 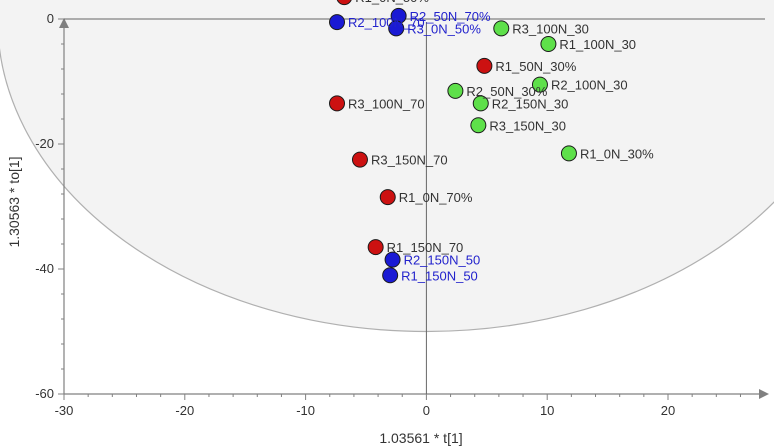 What do you see at coordinates (617, 153) in the screenshot?
I see `point-label: R1_0N_30%` at bounding box center [617, 153].